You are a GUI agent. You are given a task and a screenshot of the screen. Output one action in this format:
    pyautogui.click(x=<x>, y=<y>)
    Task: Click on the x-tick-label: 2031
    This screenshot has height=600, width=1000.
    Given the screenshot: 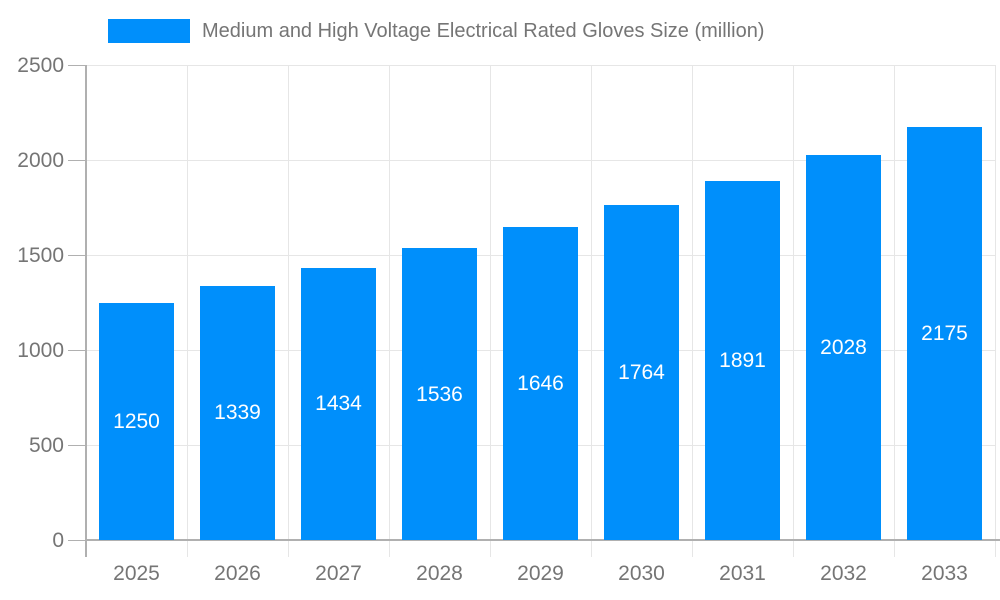 What is the action you would take?
    pyautogui.click(x=742, y=573)
    